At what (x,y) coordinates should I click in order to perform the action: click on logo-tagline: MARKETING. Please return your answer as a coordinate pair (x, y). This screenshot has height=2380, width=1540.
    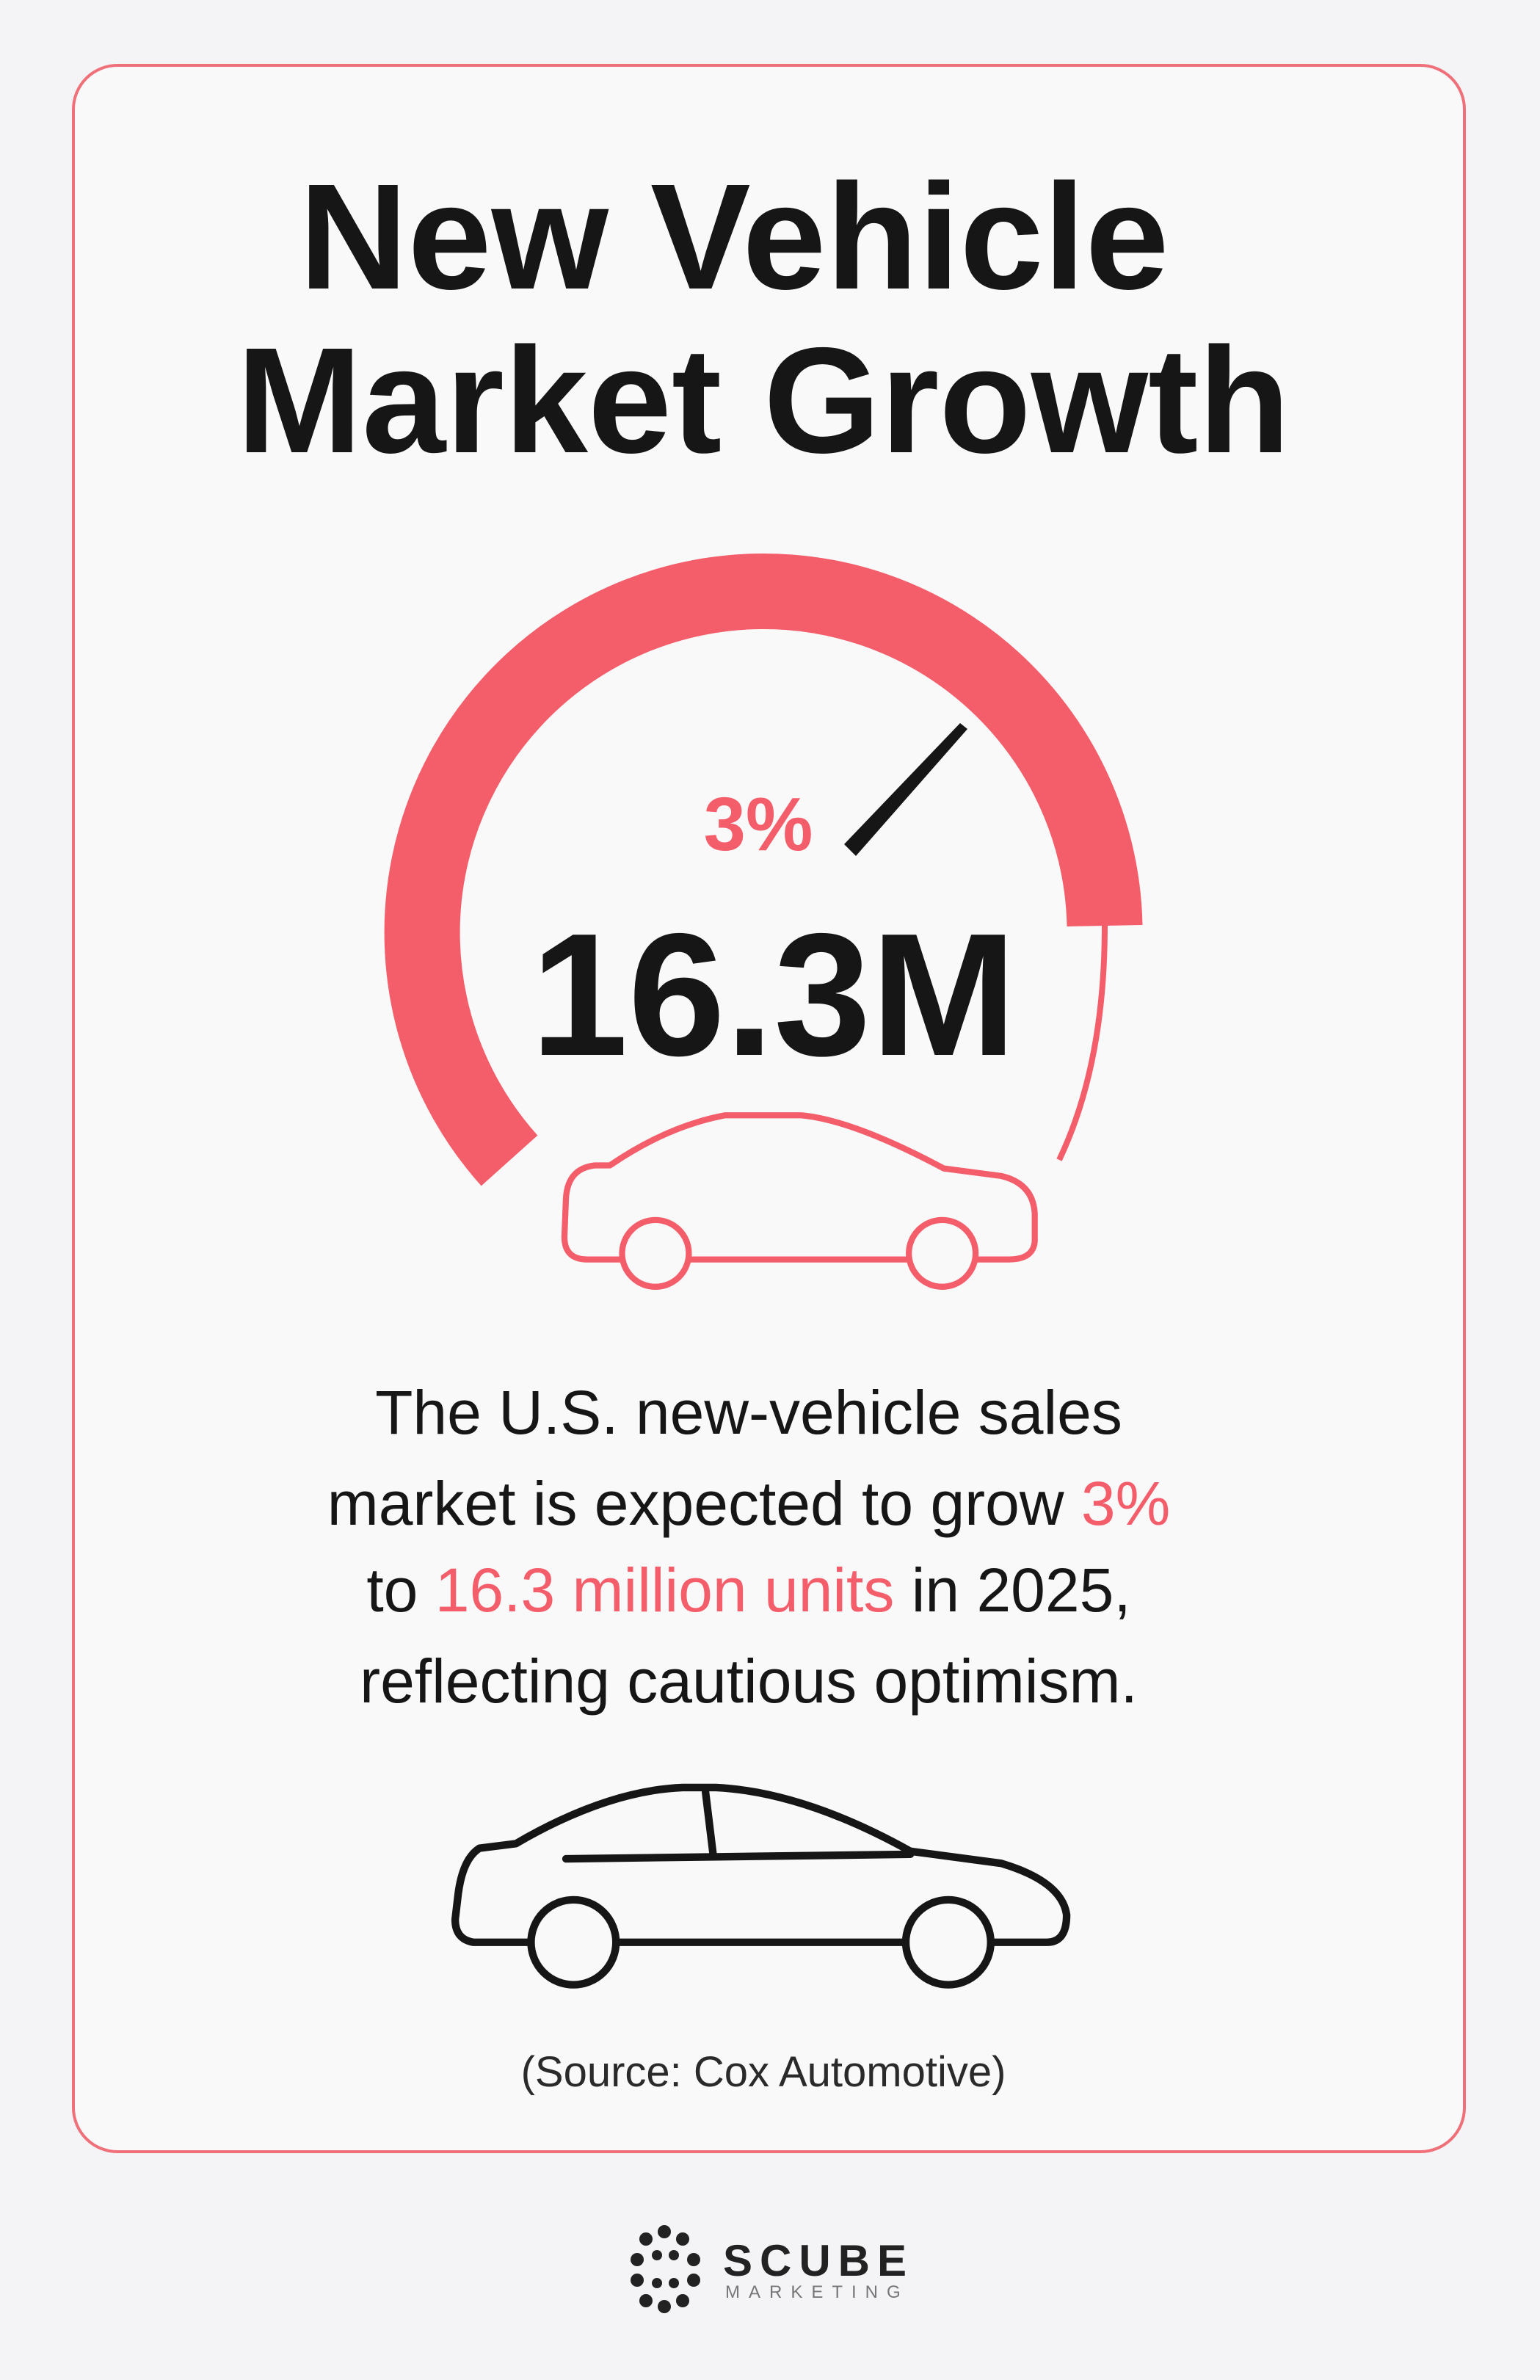
    Looking at the image, I should click on (817, 2292).